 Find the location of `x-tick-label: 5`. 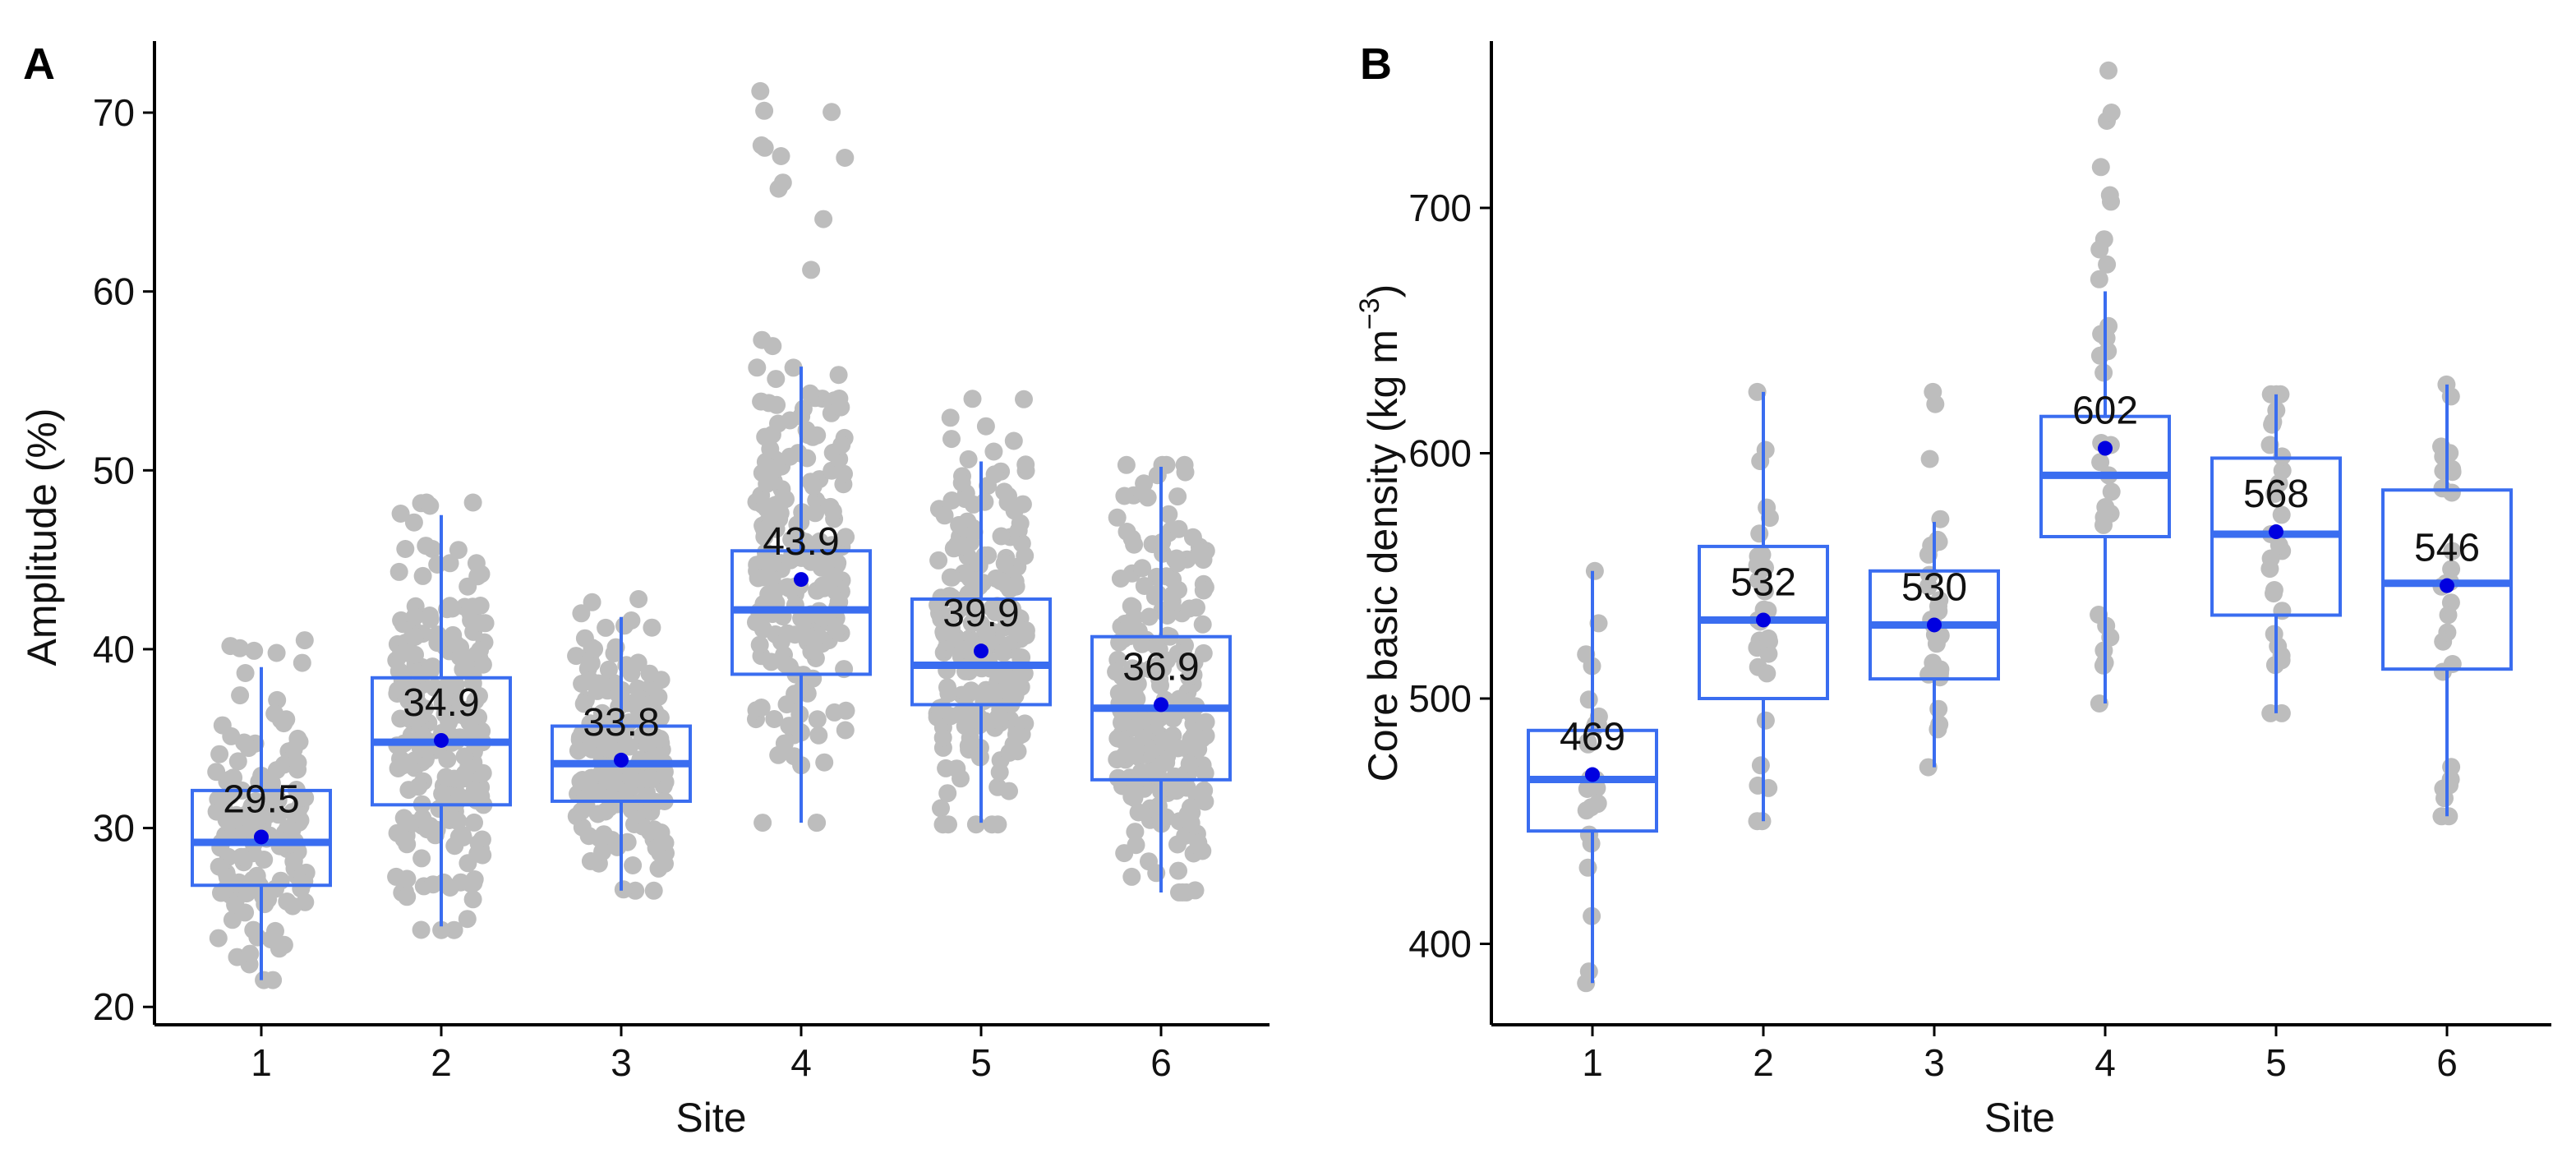

x-tick-label: 5 is located at coordinates (981, 1062).